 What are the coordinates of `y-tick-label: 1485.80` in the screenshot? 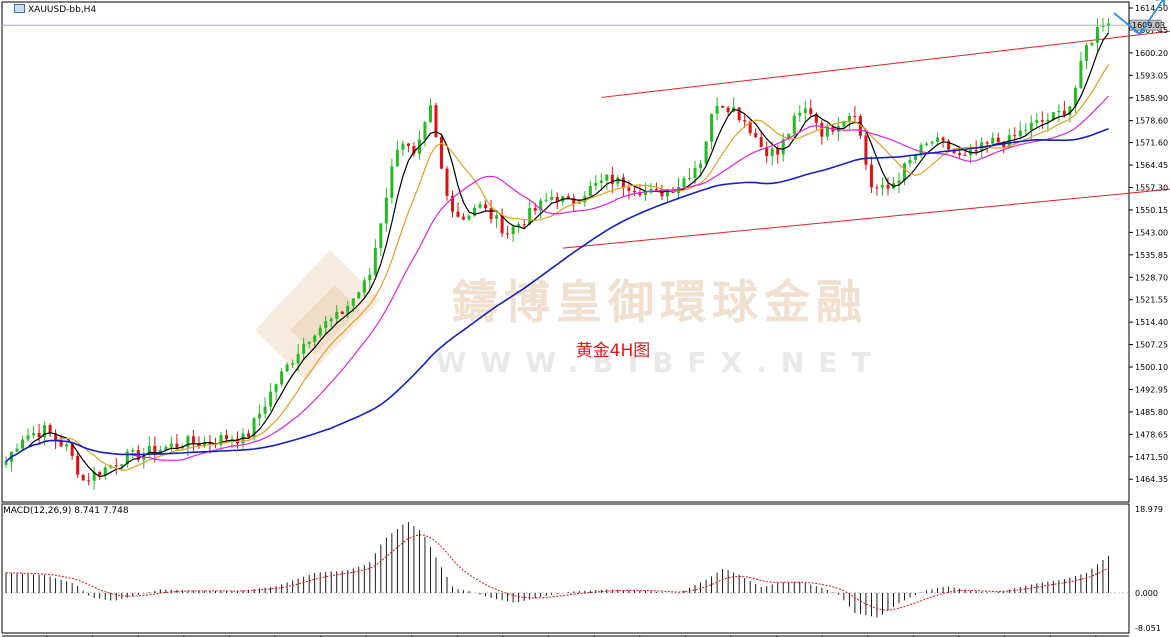 It's located at (1151, 412).